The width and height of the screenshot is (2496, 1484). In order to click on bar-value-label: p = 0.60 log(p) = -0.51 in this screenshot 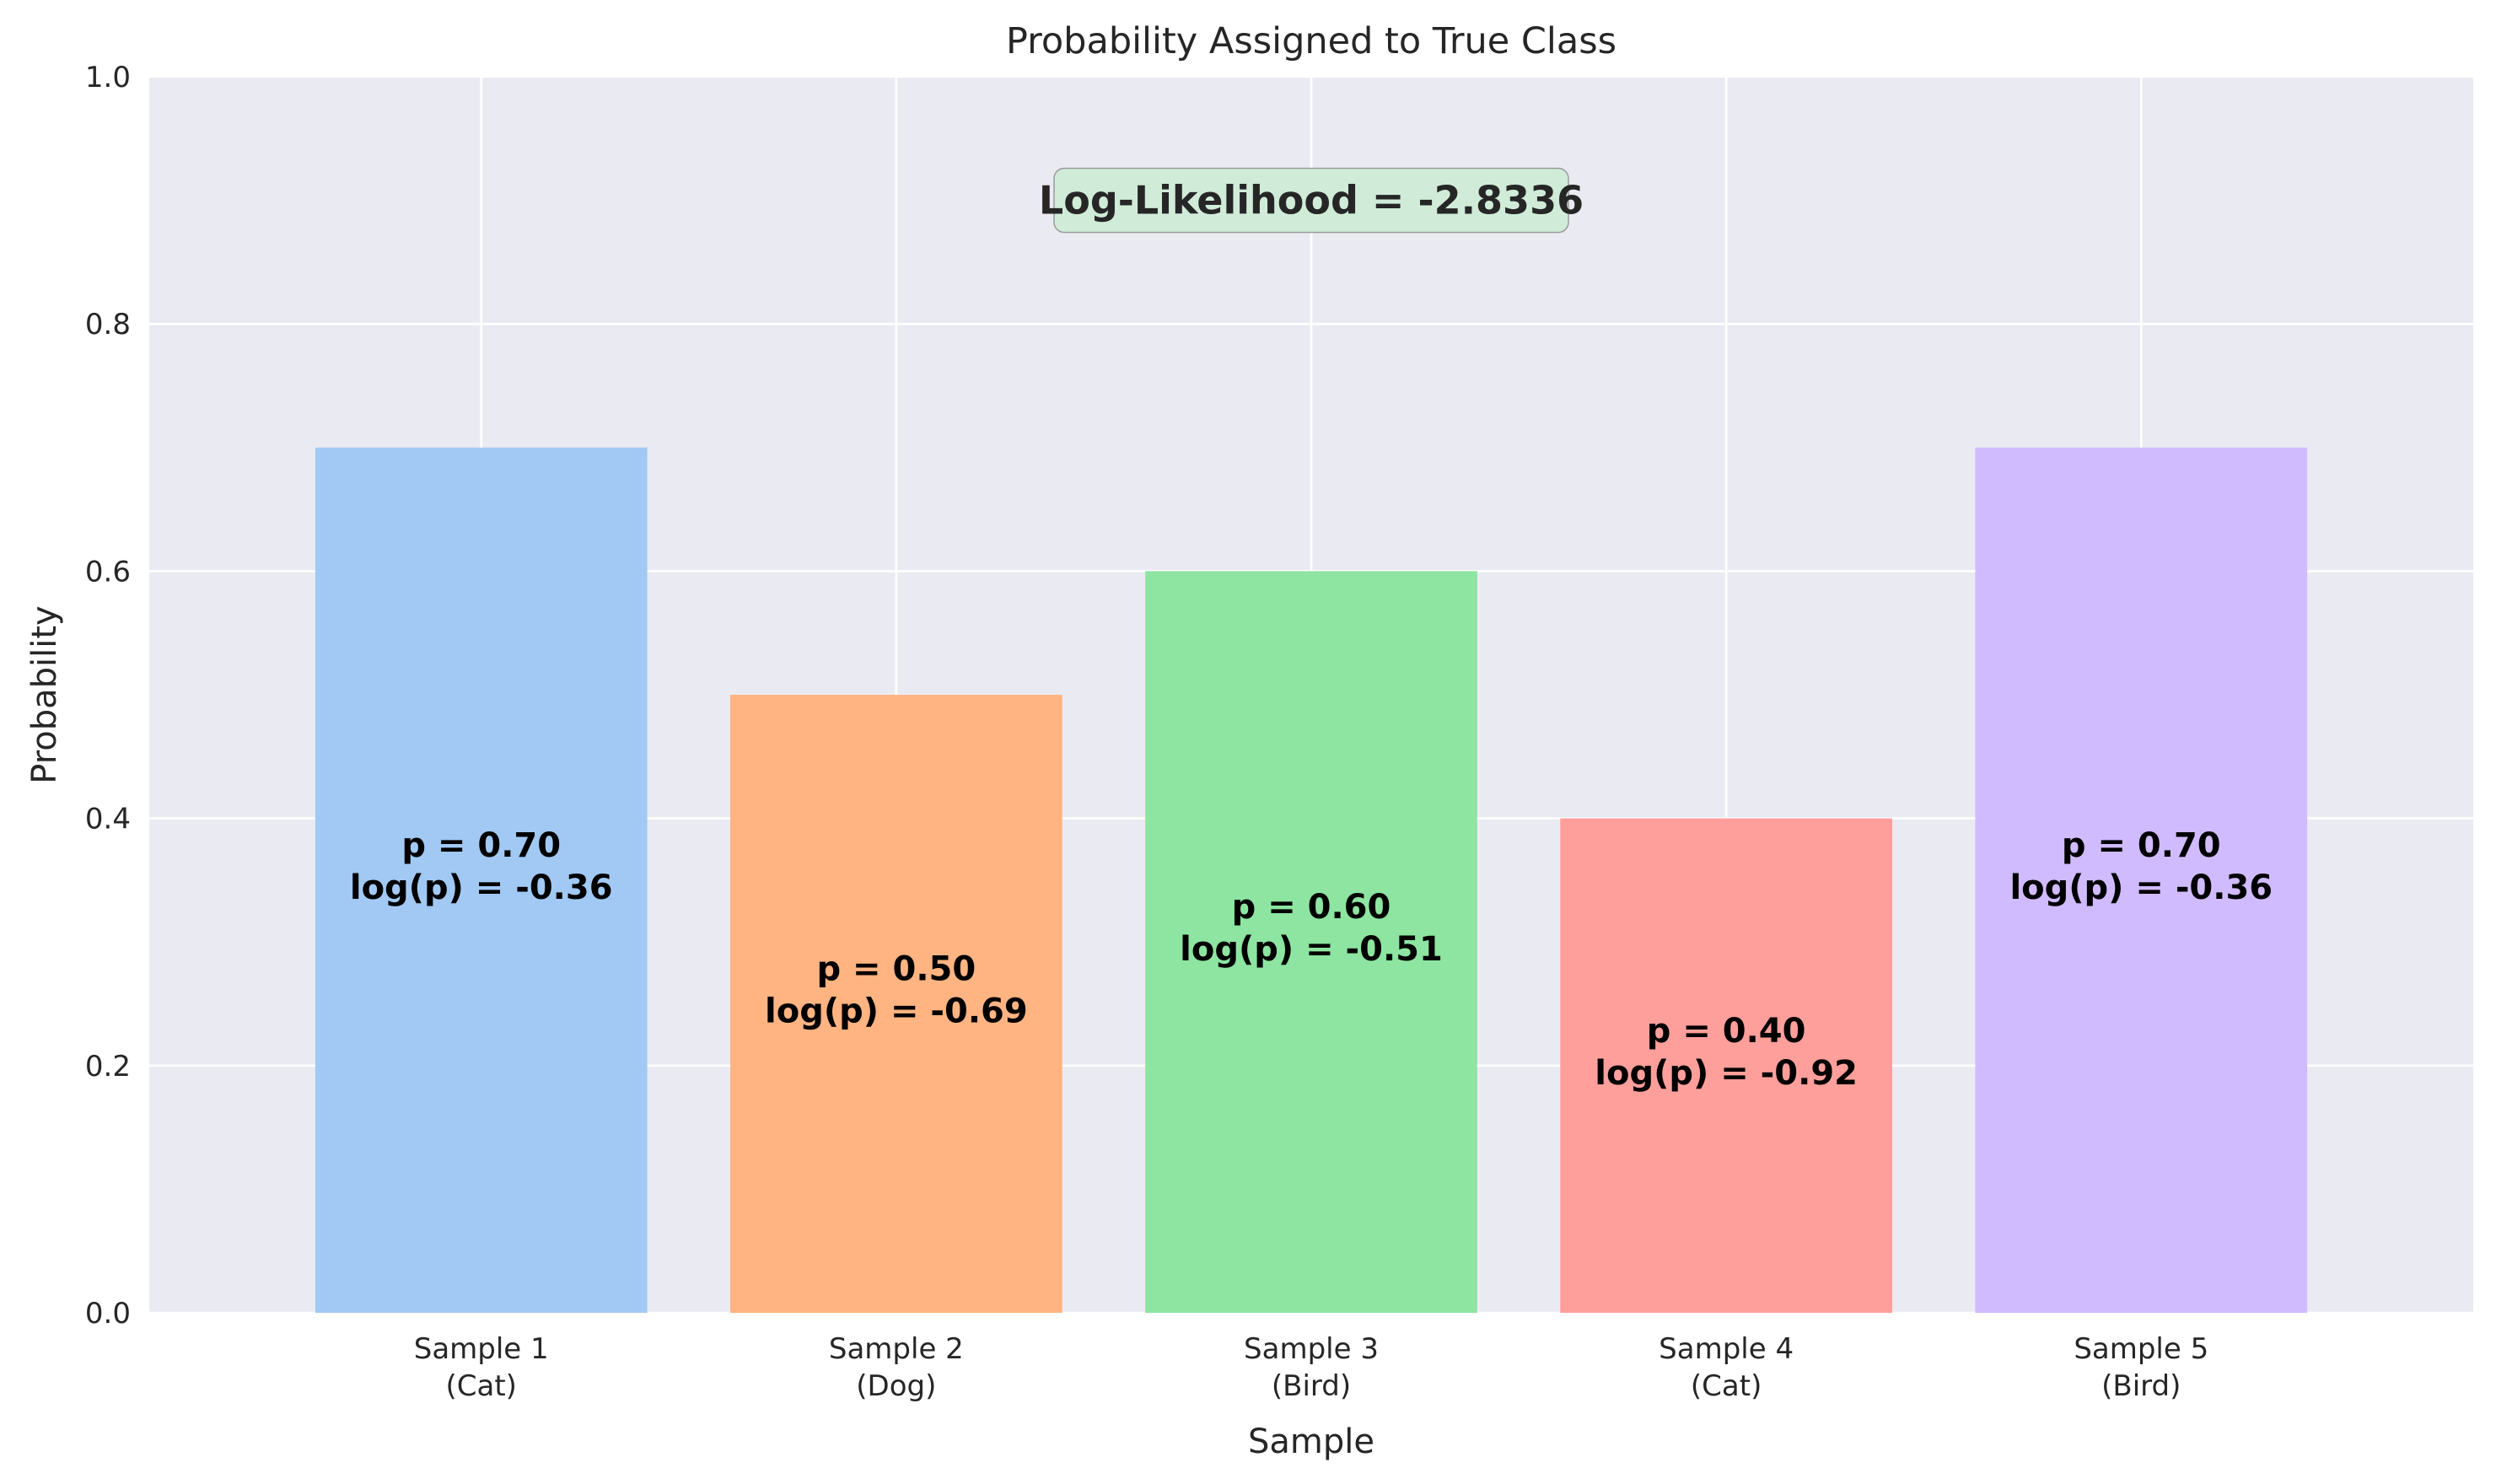, I will do `click(1312, 928)`.